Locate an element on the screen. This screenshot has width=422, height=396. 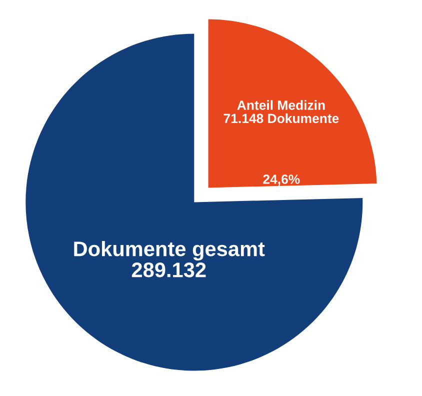
data-label: 24,6% is located at coordinates (281, 180).